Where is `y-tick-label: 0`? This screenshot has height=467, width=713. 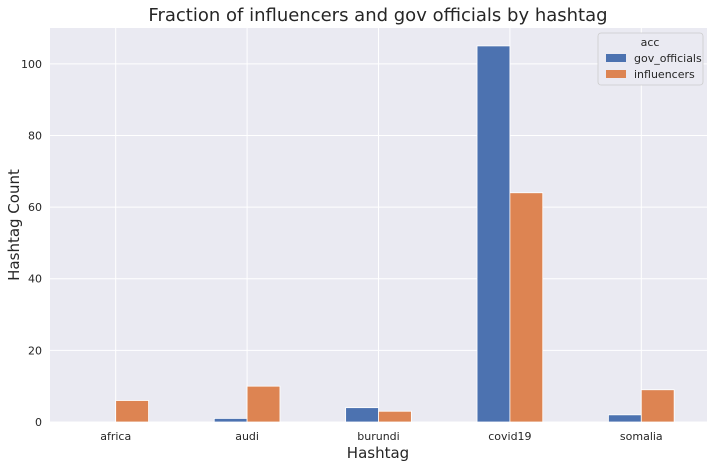 y-tick-label: 0 is located at coordinates (38, 422).